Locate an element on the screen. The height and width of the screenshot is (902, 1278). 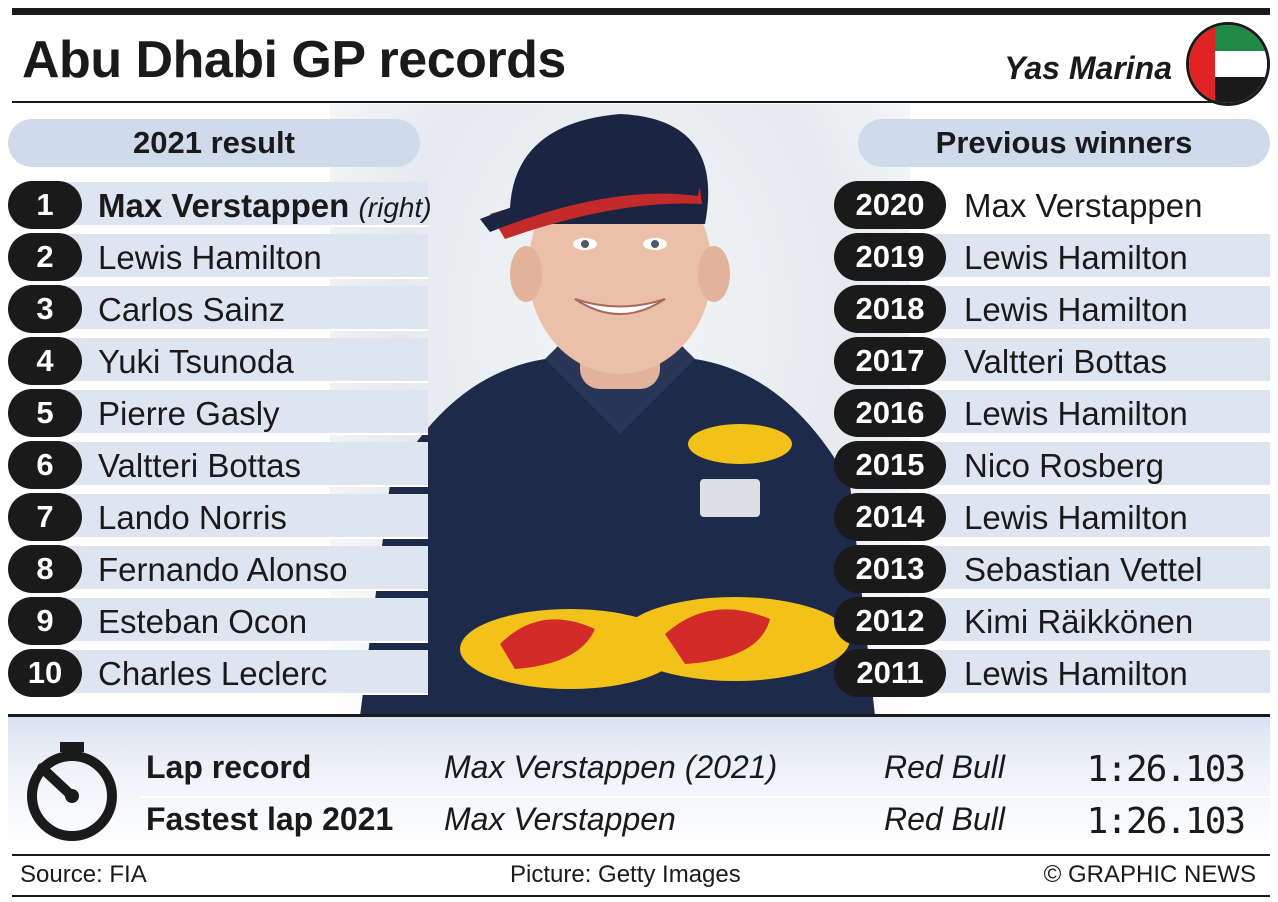
position-badge: 4 is located at coordinates (45, 361).